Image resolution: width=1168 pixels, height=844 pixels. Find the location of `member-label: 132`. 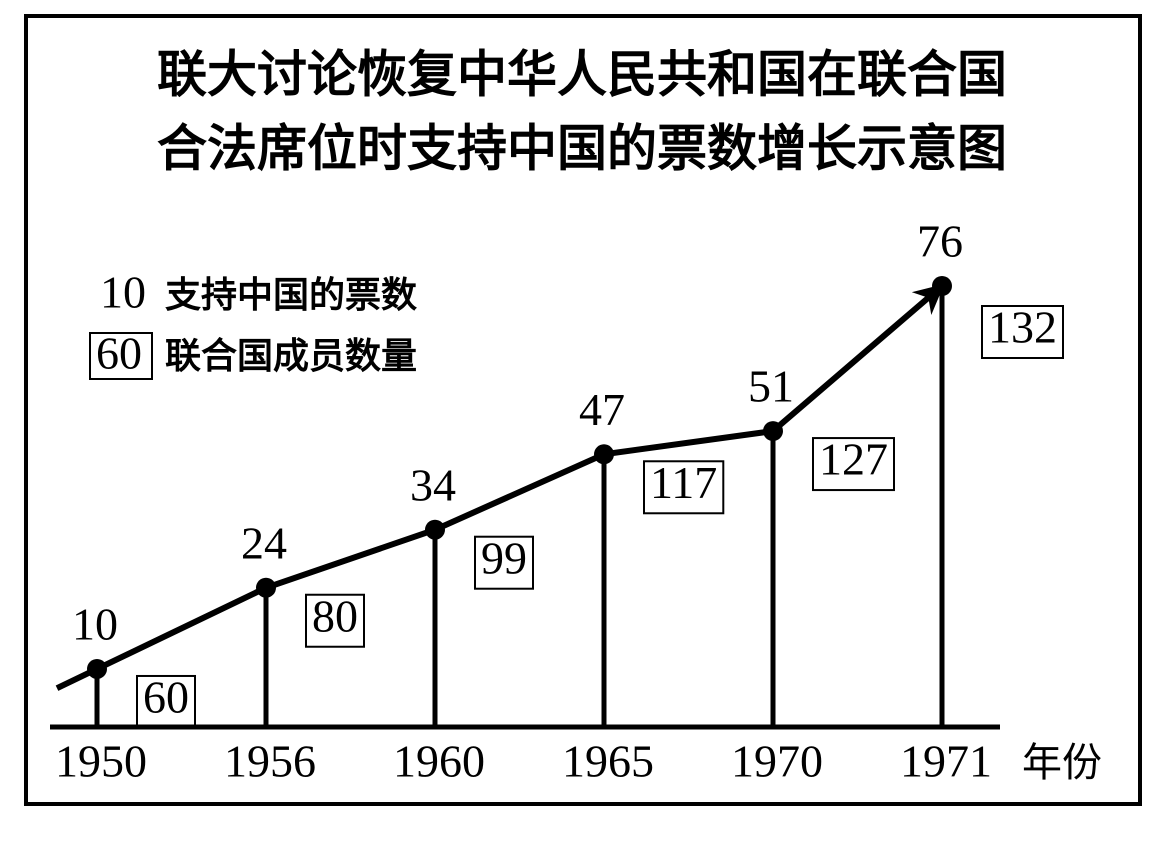

member-label: 132 is located at coordinates (1022, 327).